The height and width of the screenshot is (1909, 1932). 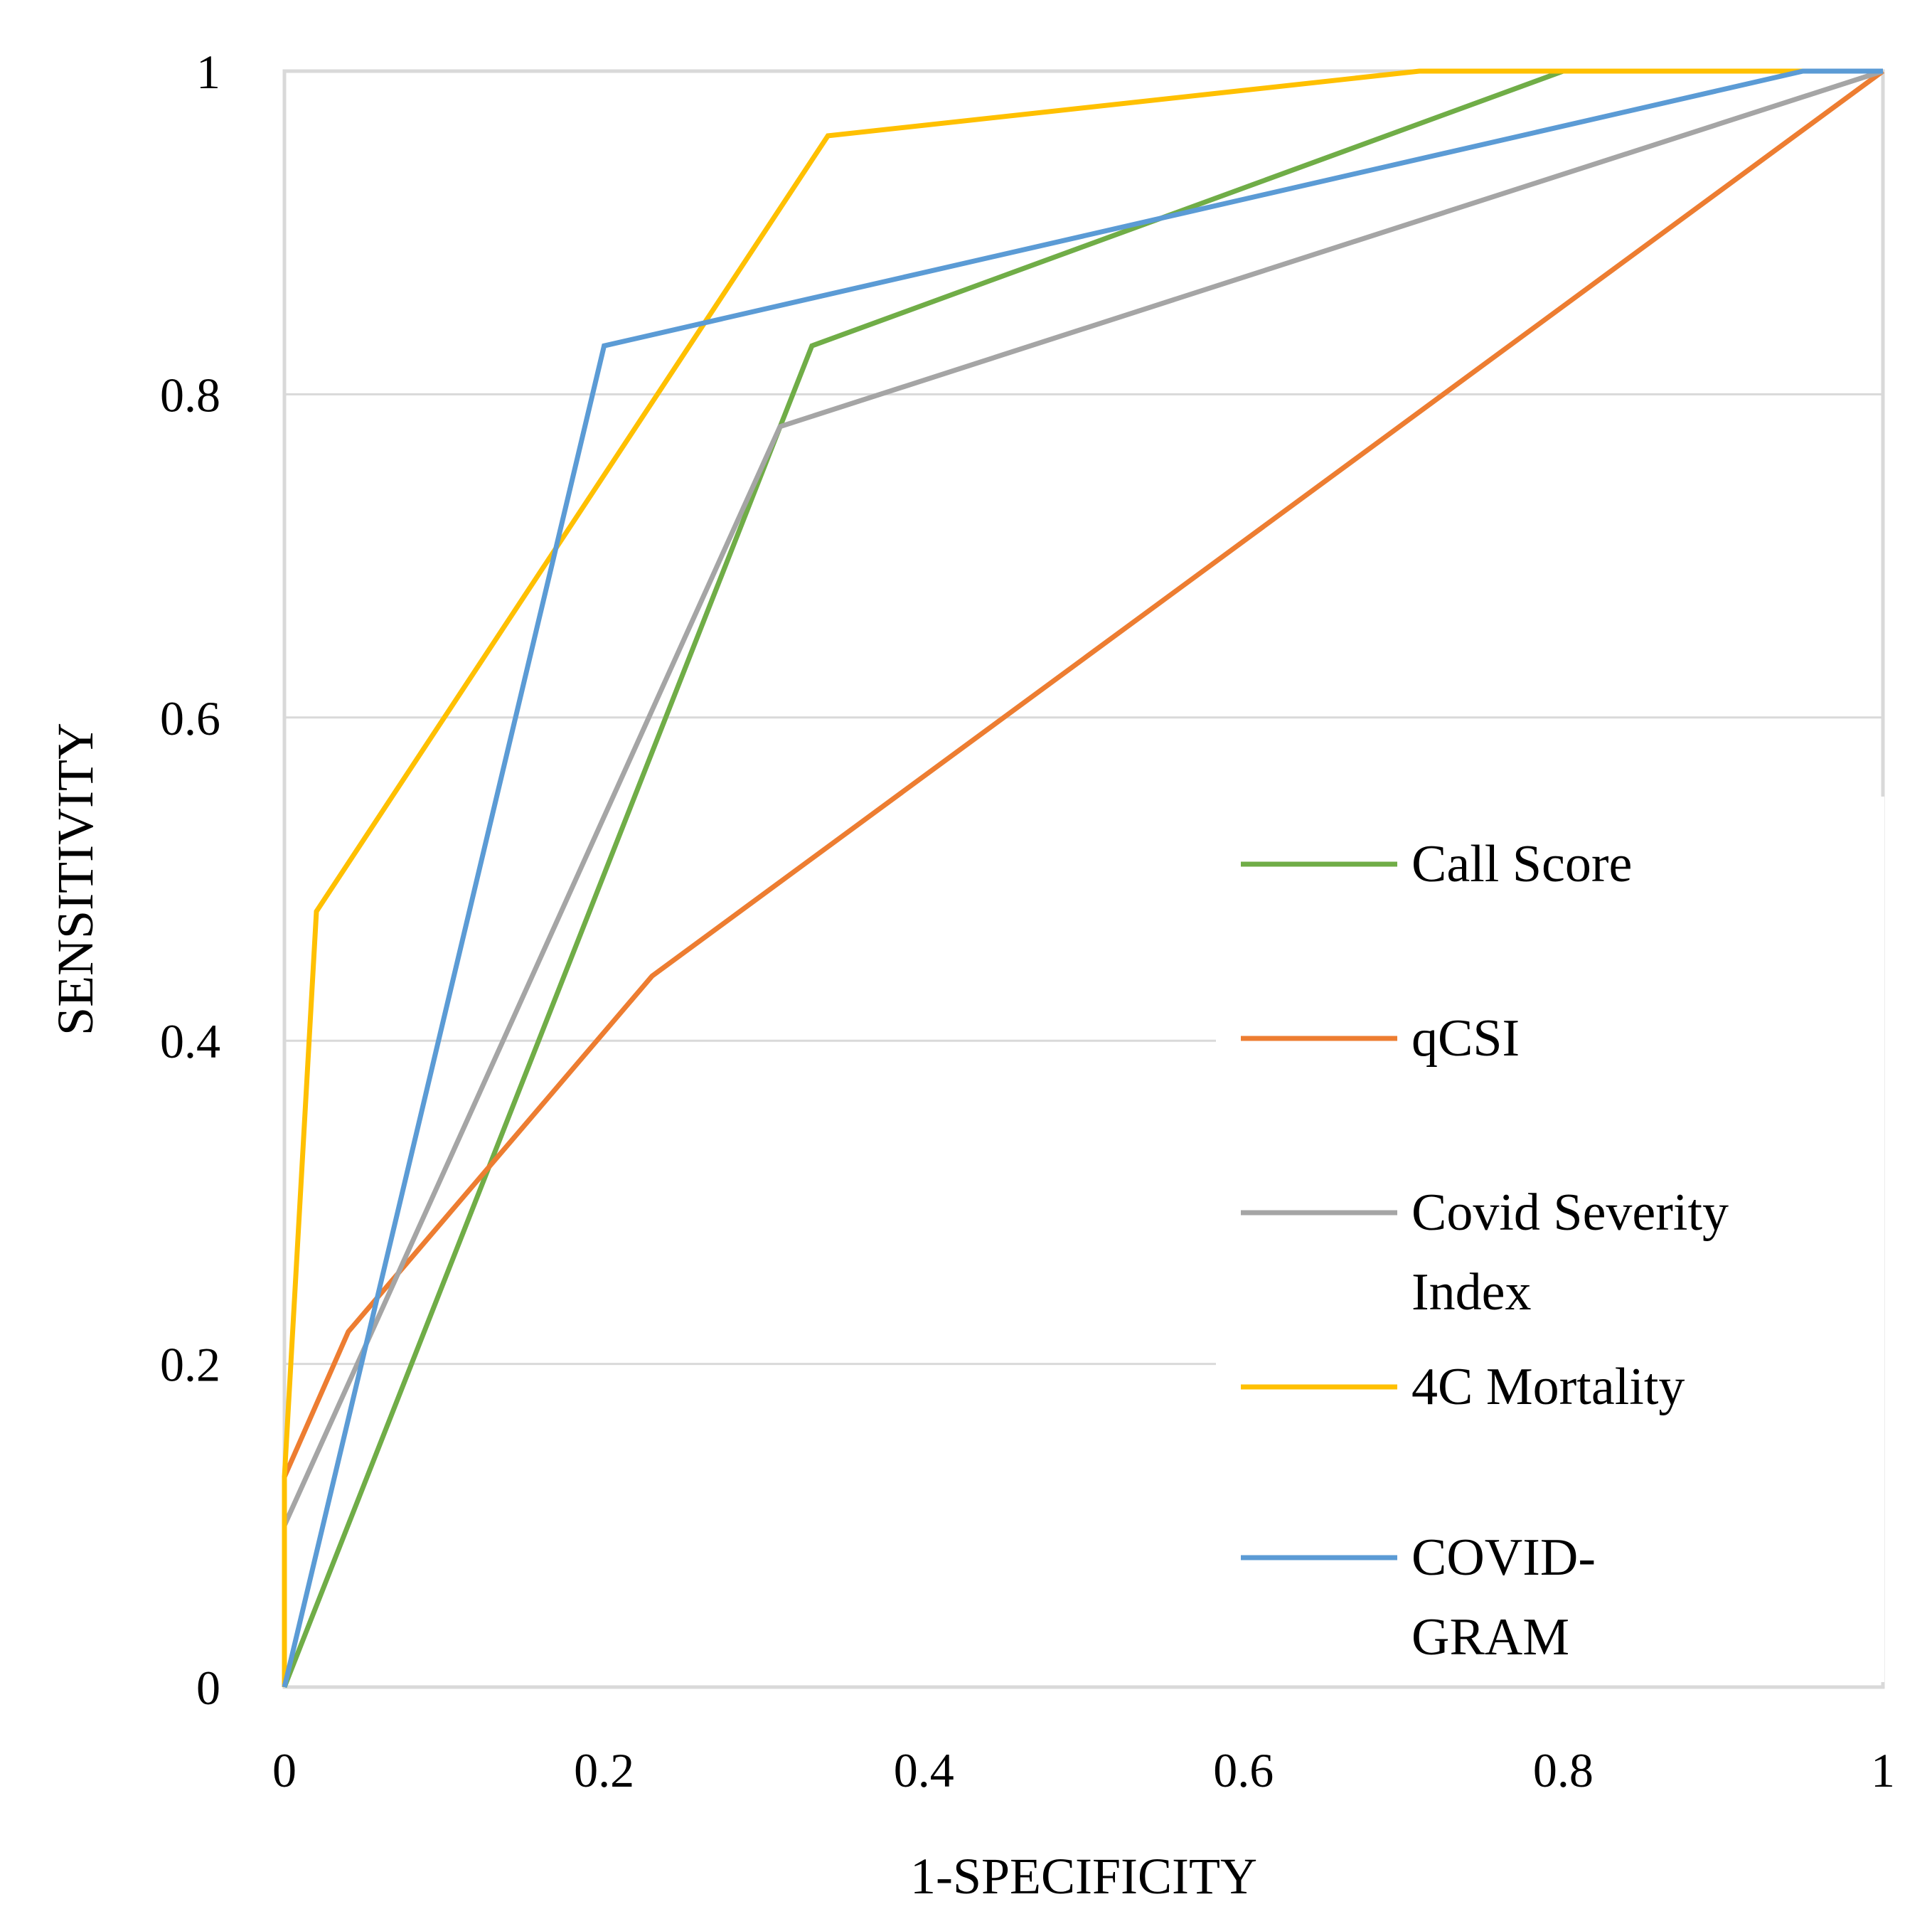 What do you see at coordinates (1548, 1387) in the screenshot?
I see `legend-label: 4C Mortality` at bounding box center [1548, 1387].